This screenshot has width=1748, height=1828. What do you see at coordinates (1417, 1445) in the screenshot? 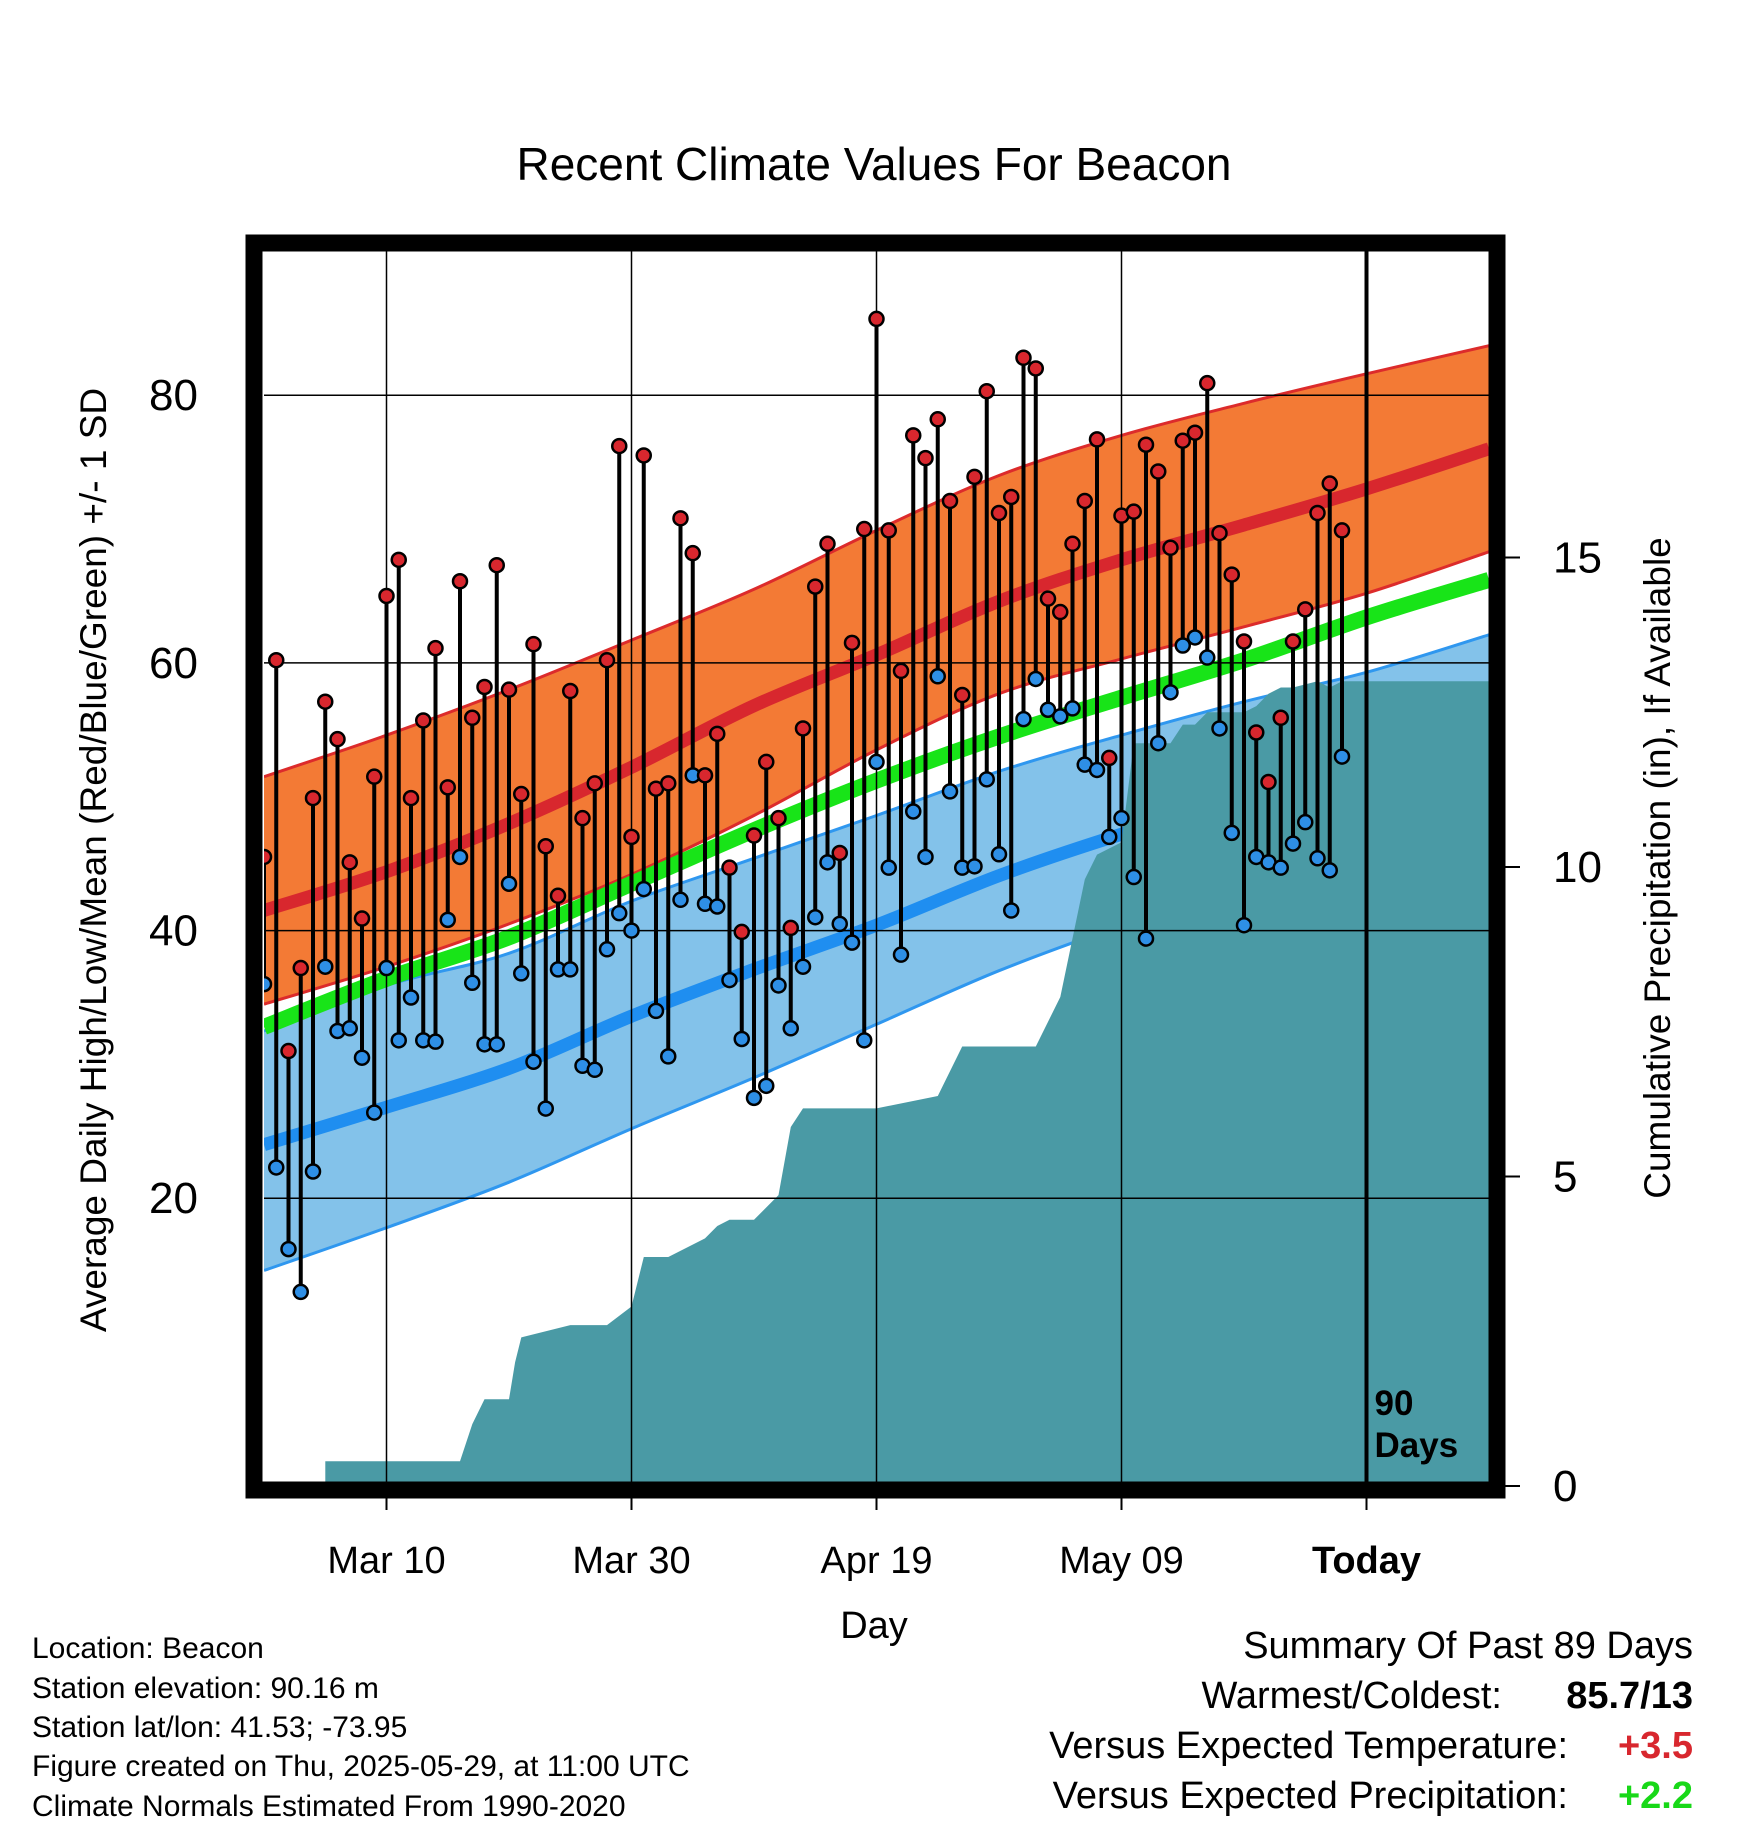
I see `today-days-label: Days` at bounding box center [1417, 1445].